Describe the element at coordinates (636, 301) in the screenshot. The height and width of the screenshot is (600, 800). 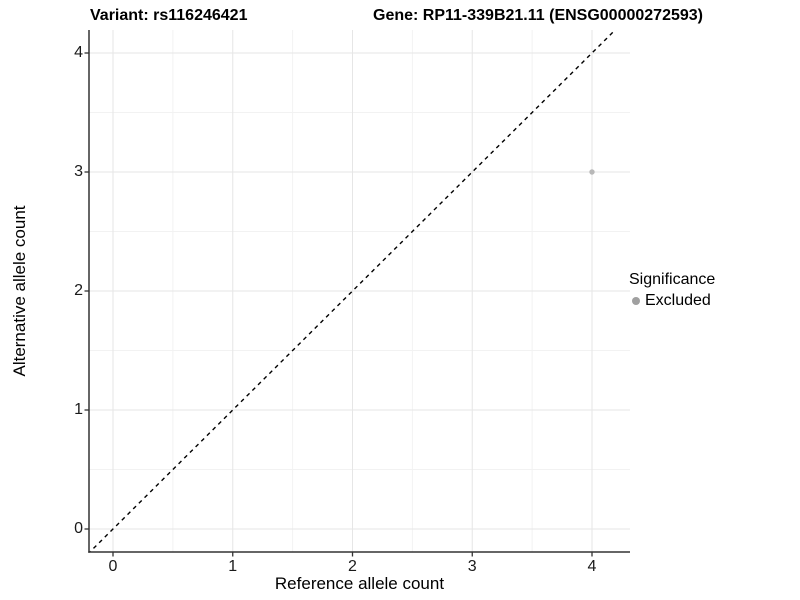
I see `legend-point-icon` at that location.